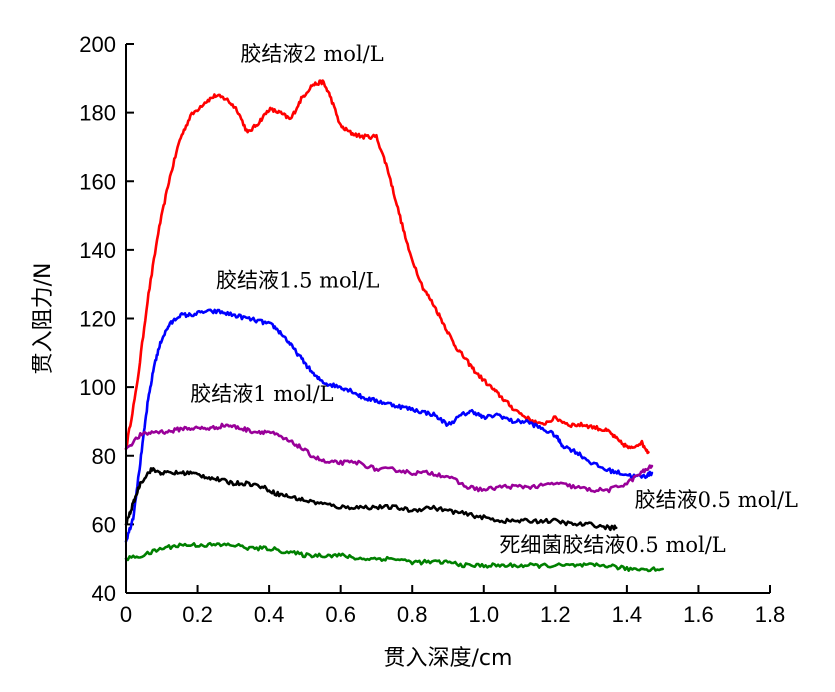 This screenshot has height=692, width=835. I want to click on x-tick-label: 0, so click(126, 614).